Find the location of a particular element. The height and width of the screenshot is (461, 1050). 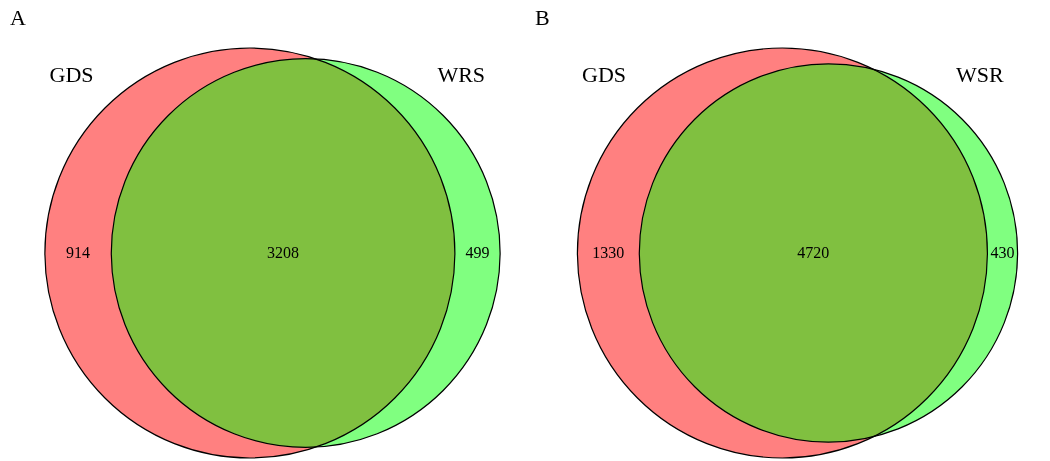

data-label: 1330 is located at coordinates (608, 252).